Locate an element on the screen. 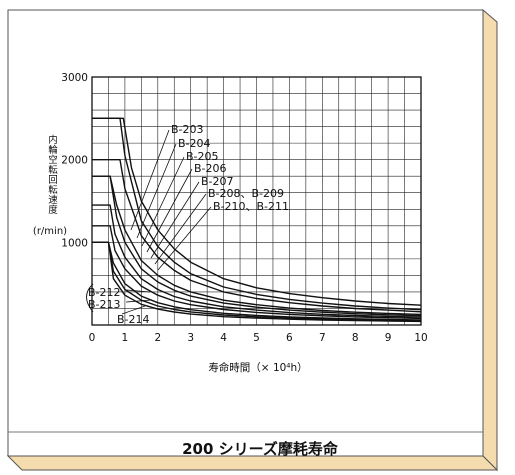  x-tick-label: 3 is located at coordinates (190, 338).